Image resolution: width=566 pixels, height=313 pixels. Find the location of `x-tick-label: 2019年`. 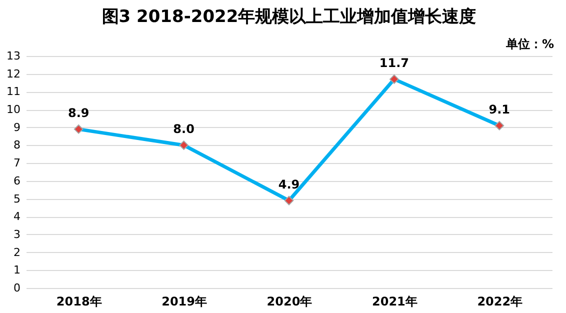

x-tick-label: 2019年 is located at coordinates (185, 301).